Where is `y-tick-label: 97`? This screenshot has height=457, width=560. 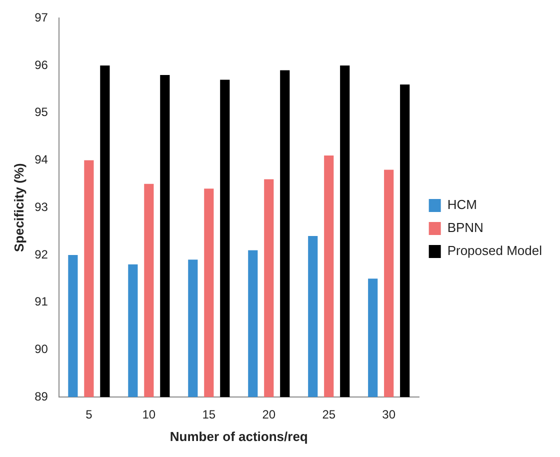 y-tick-label: 97 is located at coordinates (41, 17).